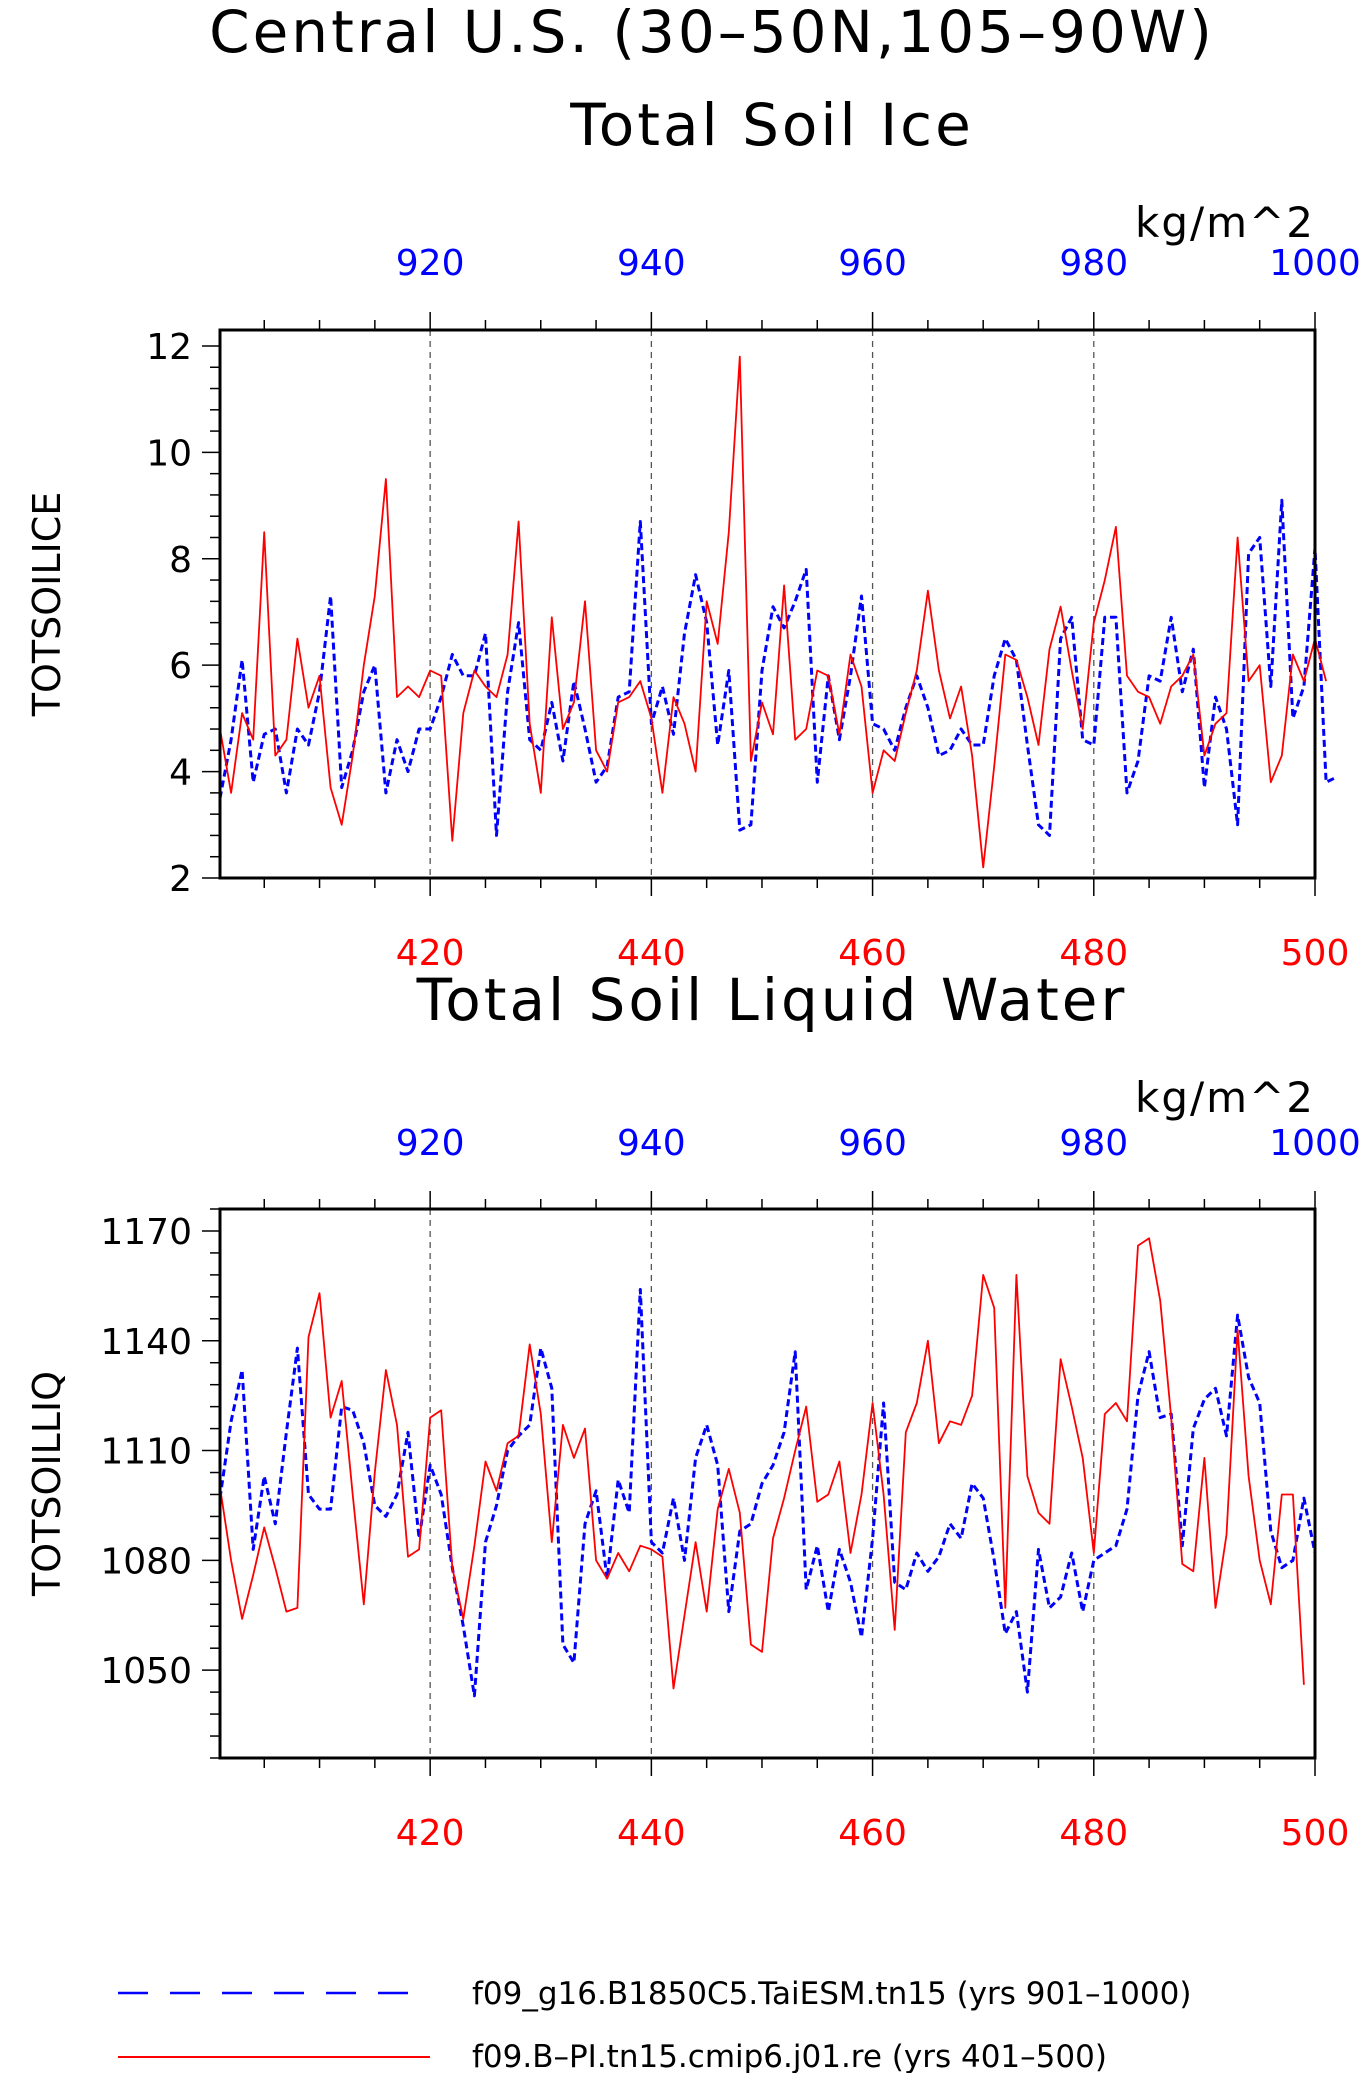  What do you see at coordinates (789, 2056) in the screenshot?
I see `legend-label-case2: f09.B–PI.tn15.cmip6.j01.re (yrs 401–500)` at bounding box center [789, 2056].